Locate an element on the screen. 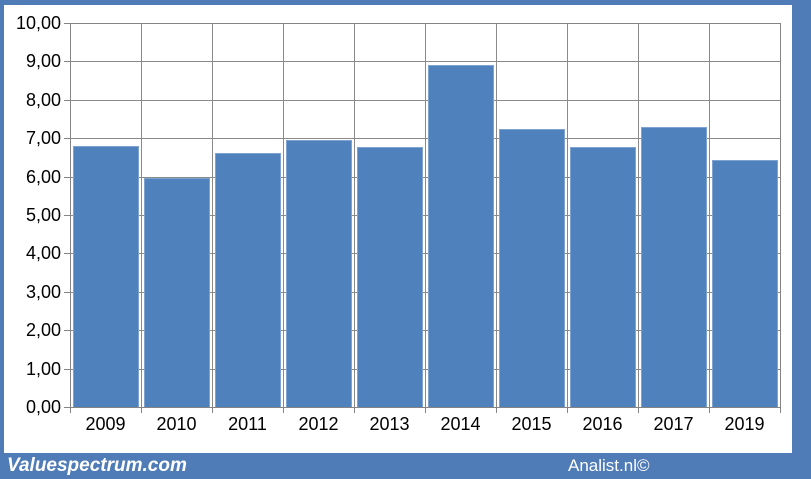  y-axis-label: 4,00 is located at coordinates (43, 253).